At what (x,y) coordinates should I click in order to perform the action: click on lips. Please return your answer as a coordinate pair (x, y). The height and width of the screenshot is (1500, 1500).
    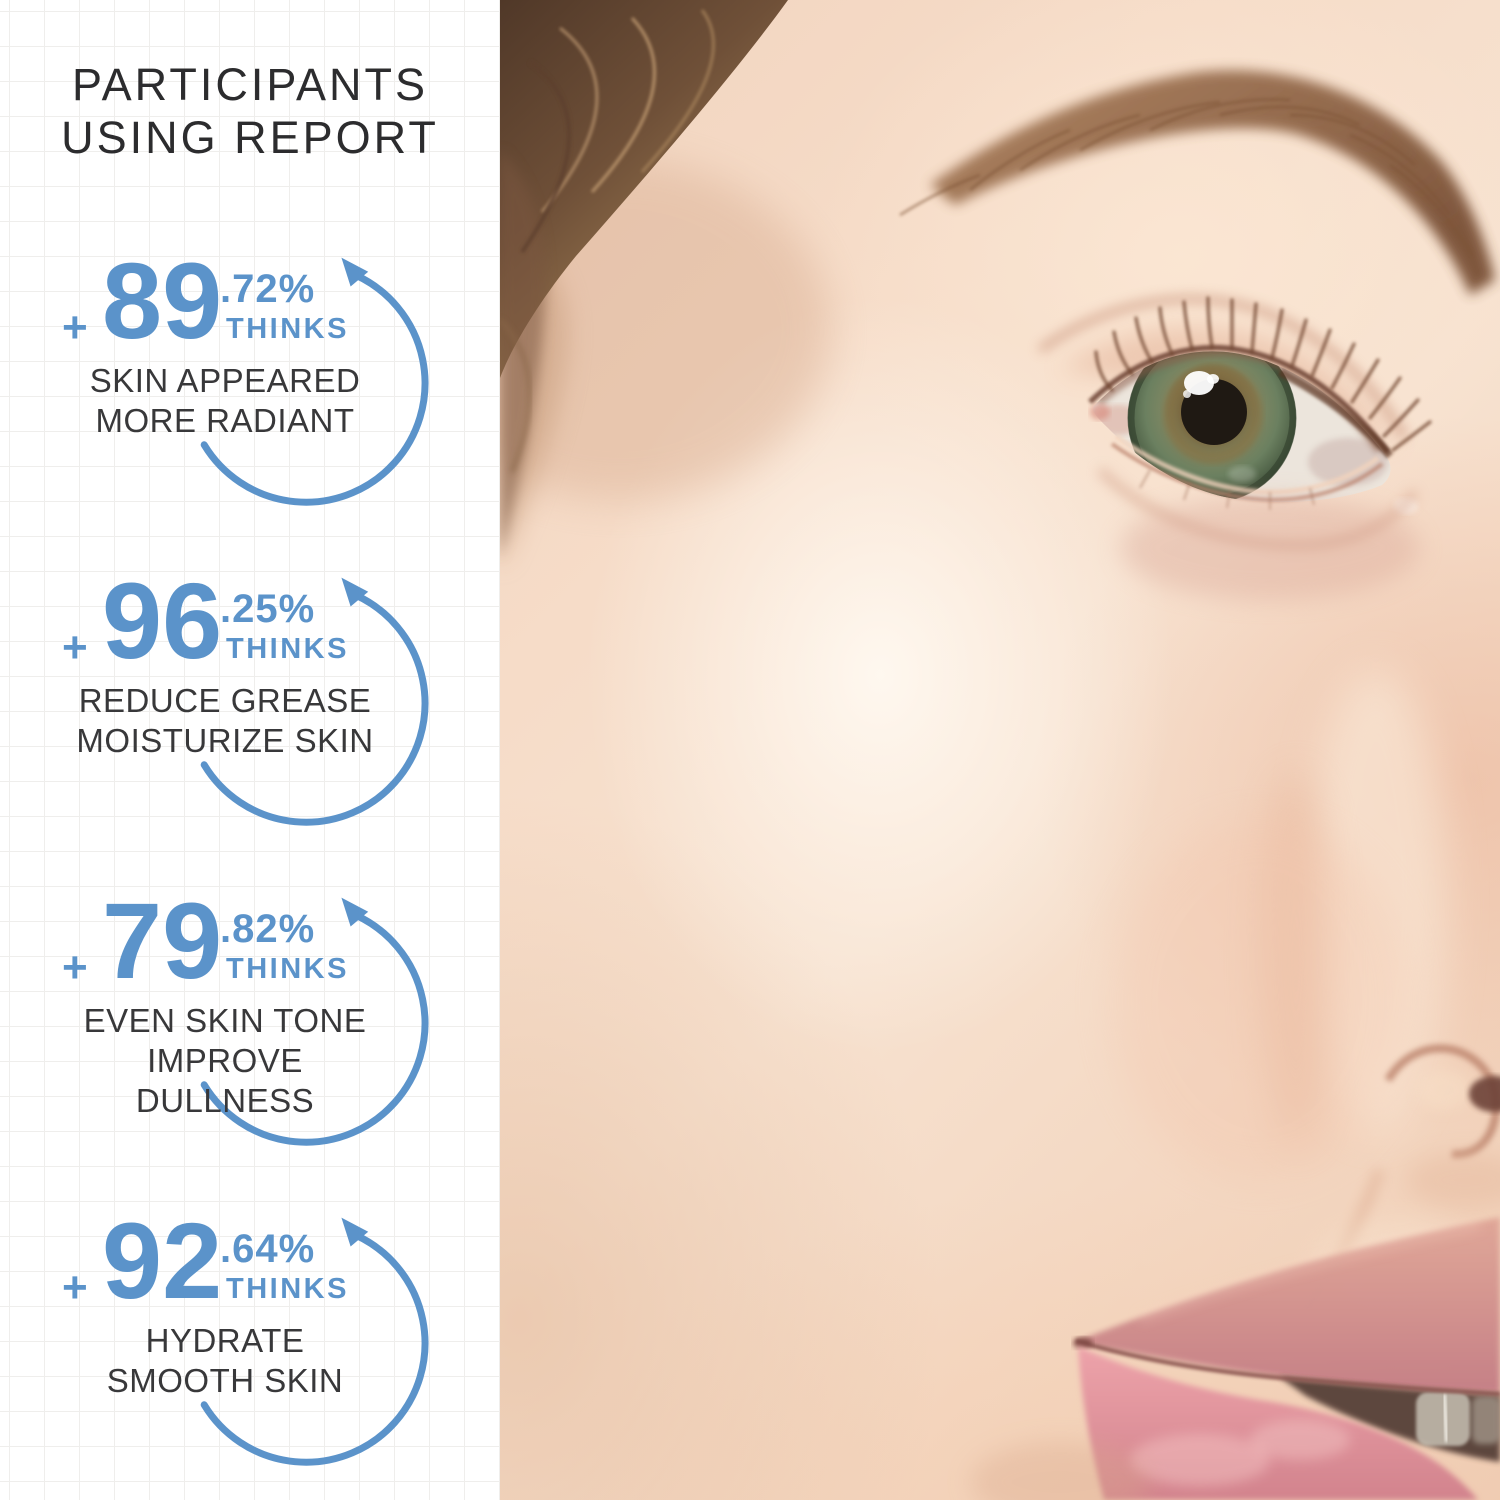
    Looking at the image, I should click on (1235, 1358).